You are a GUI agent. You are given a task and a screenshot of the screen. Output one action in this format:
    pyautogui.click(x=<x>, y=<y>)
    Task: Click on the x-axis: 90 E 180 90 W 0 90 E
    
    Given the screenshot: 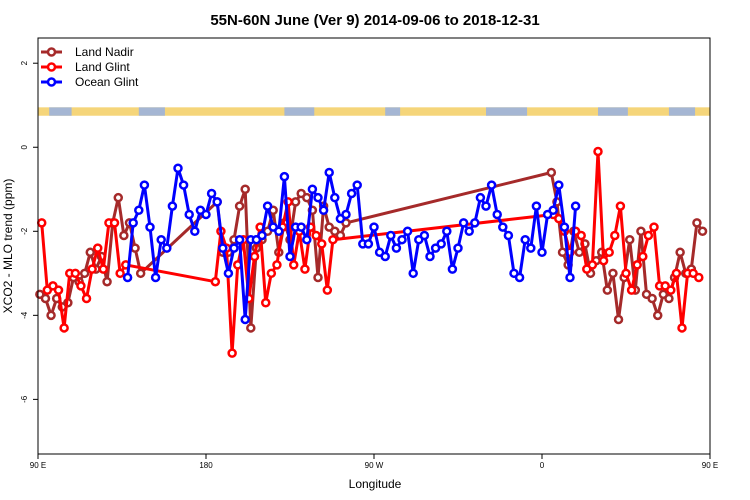 What is the action you would take?
    pyautogui.click(x=374, y=462)
    